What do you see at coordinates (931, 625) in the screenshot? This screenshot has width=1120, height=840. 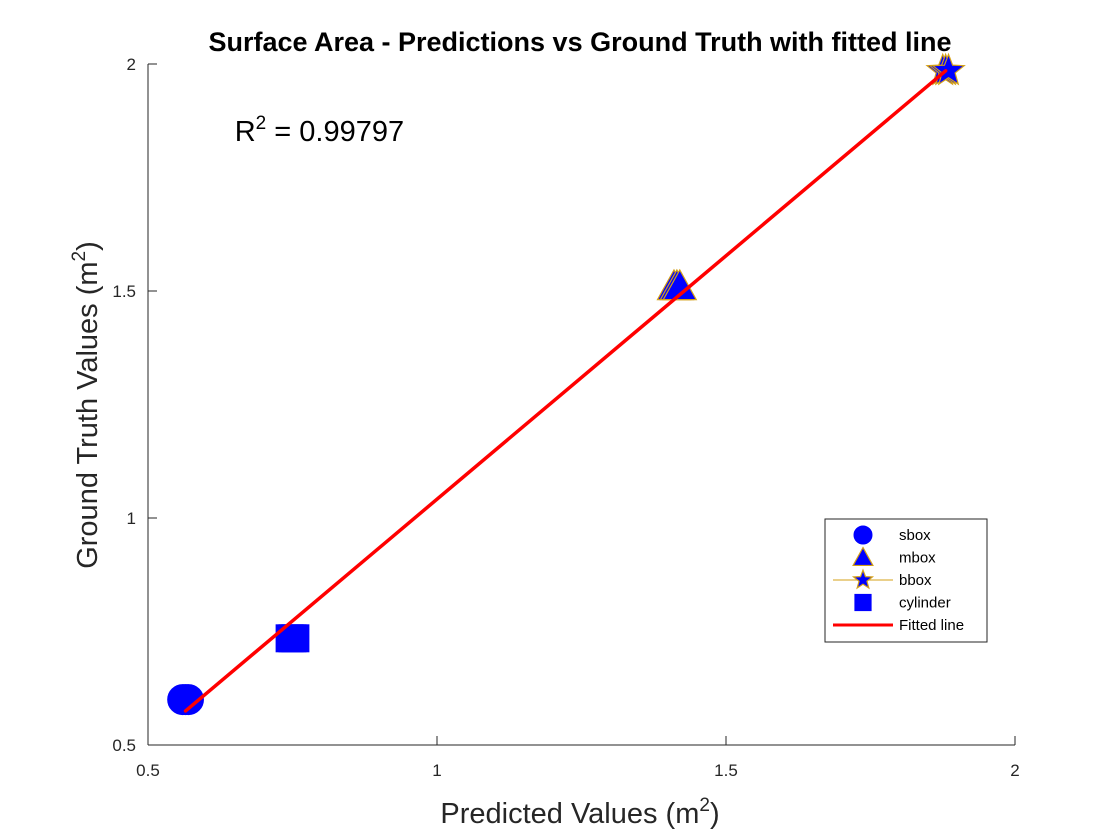 I see `legend-label-fitted-line: Fitted line` at bounding box center [931, 625].